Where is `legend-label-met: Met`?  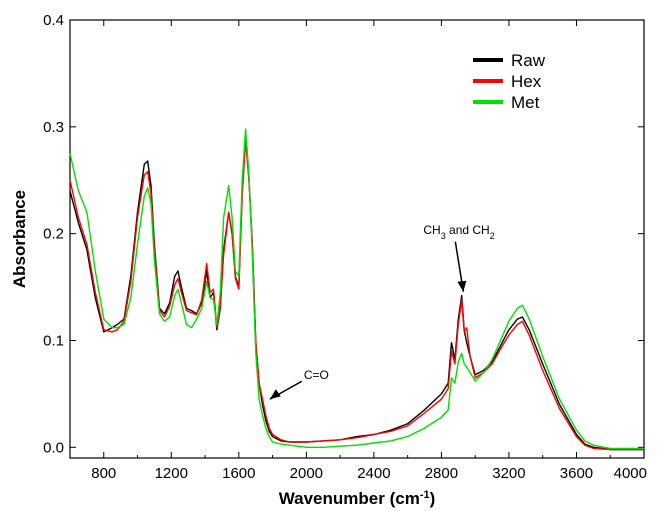
legend-label-met: Met is located at coordinates (525, 102).